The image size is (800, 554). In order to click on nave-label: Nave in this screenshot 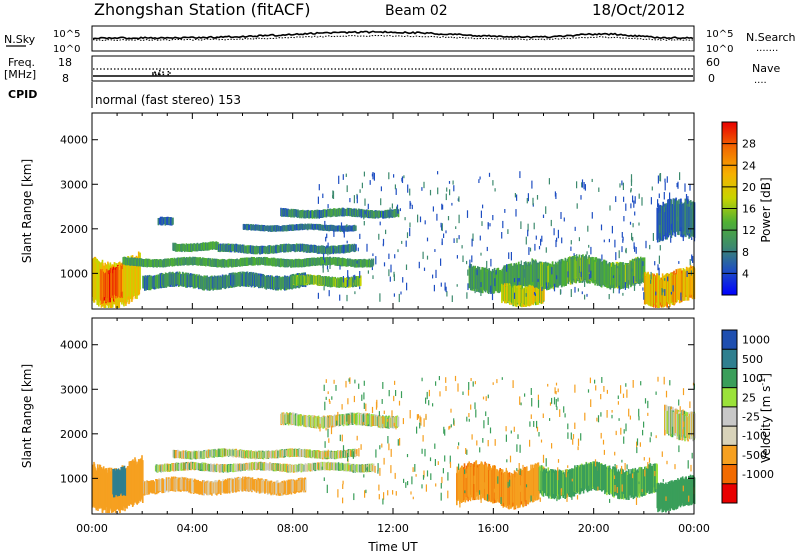, I will do `click(766, 68)`.